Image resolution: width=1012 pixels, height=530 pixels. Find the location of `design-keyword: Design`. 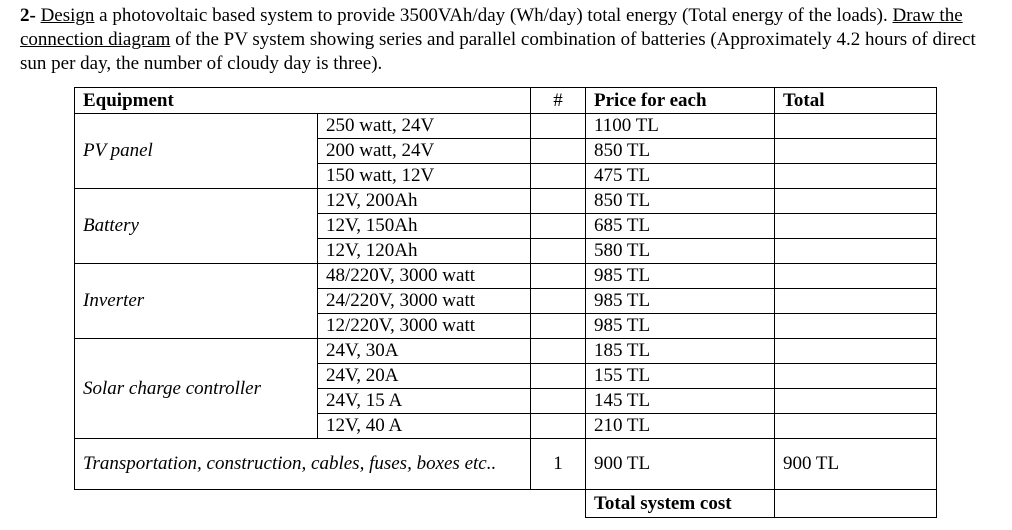

design-keyword: Design is located at coordinates (67, 15).